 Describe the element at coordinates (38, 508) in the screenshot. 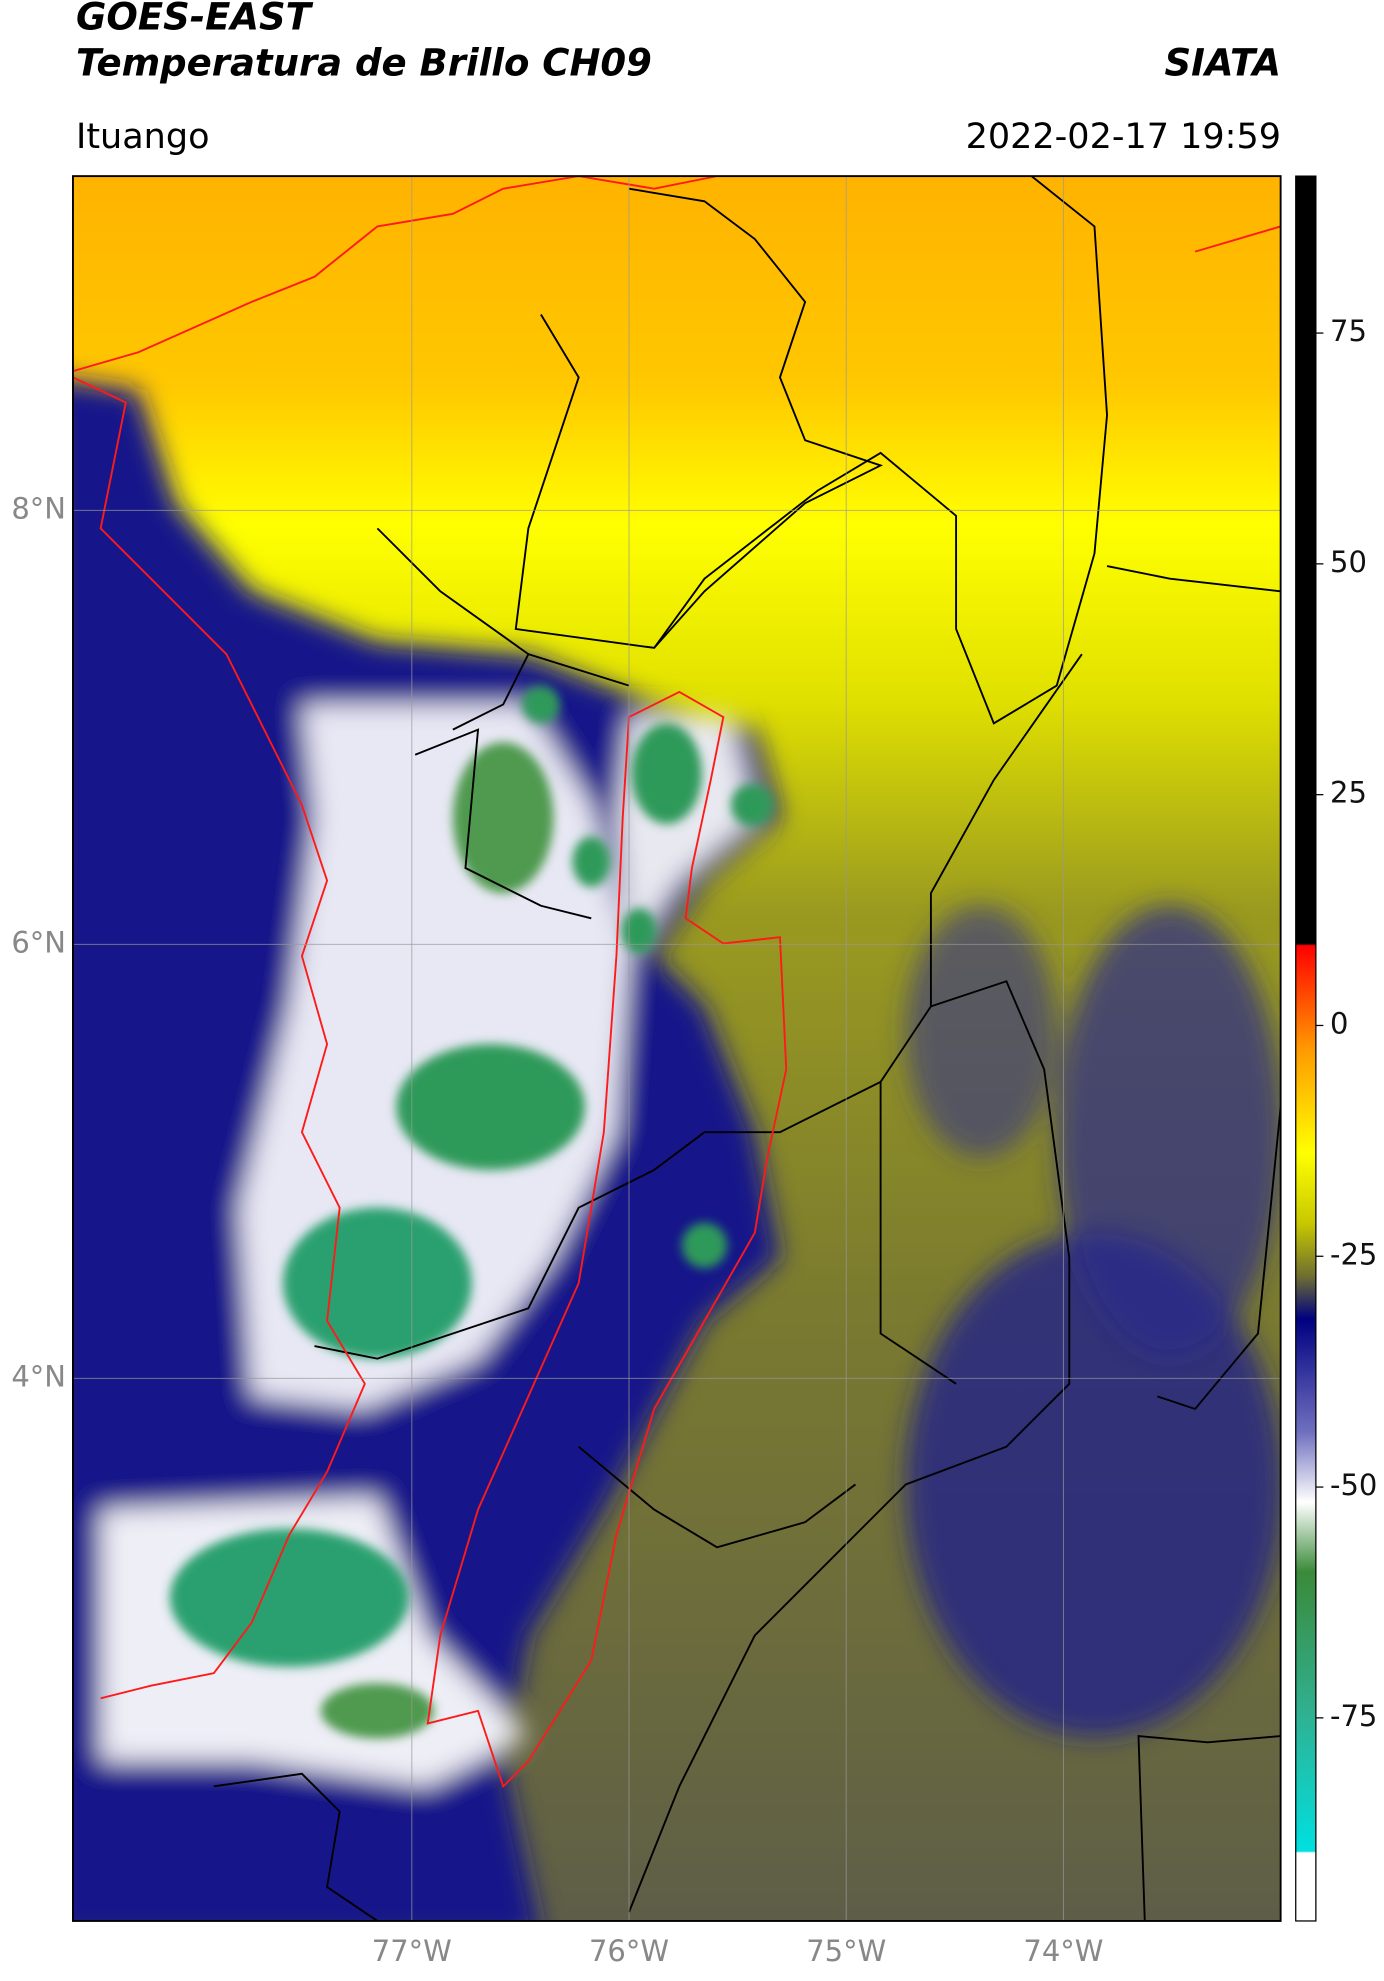

I see `y-tick-label: 8°N` at that location.